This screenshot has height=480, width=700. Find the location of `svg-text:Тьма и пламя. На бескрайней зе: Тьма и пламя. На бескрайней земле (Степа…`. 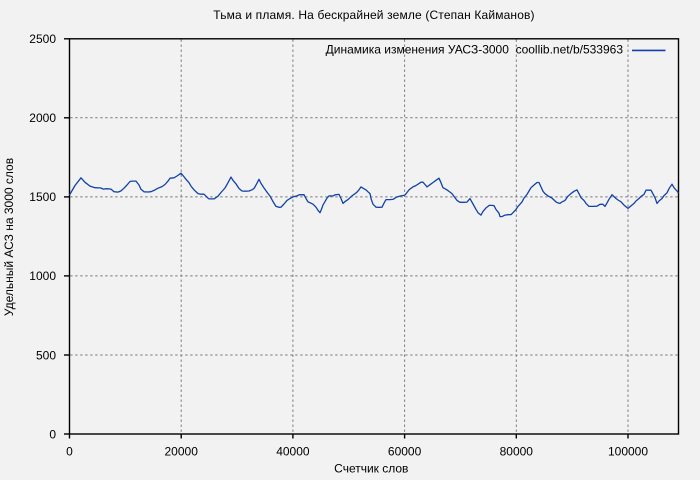

svg-text:Тьма и пламя. На бескрайней зе: Тьма и пламя. На бескрайней земле (Степа… is located at coordinates (373, 15).